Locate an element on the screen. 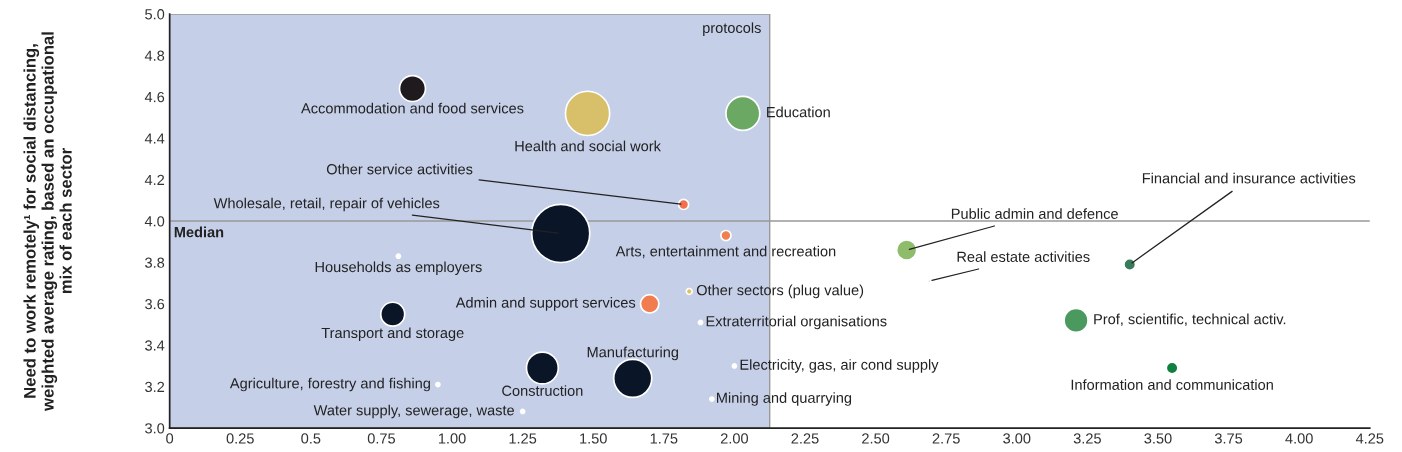 The height and width of the screenshot is (452, 1402). x-tick-label: 3.50 is located at coordinates (1158, 438).